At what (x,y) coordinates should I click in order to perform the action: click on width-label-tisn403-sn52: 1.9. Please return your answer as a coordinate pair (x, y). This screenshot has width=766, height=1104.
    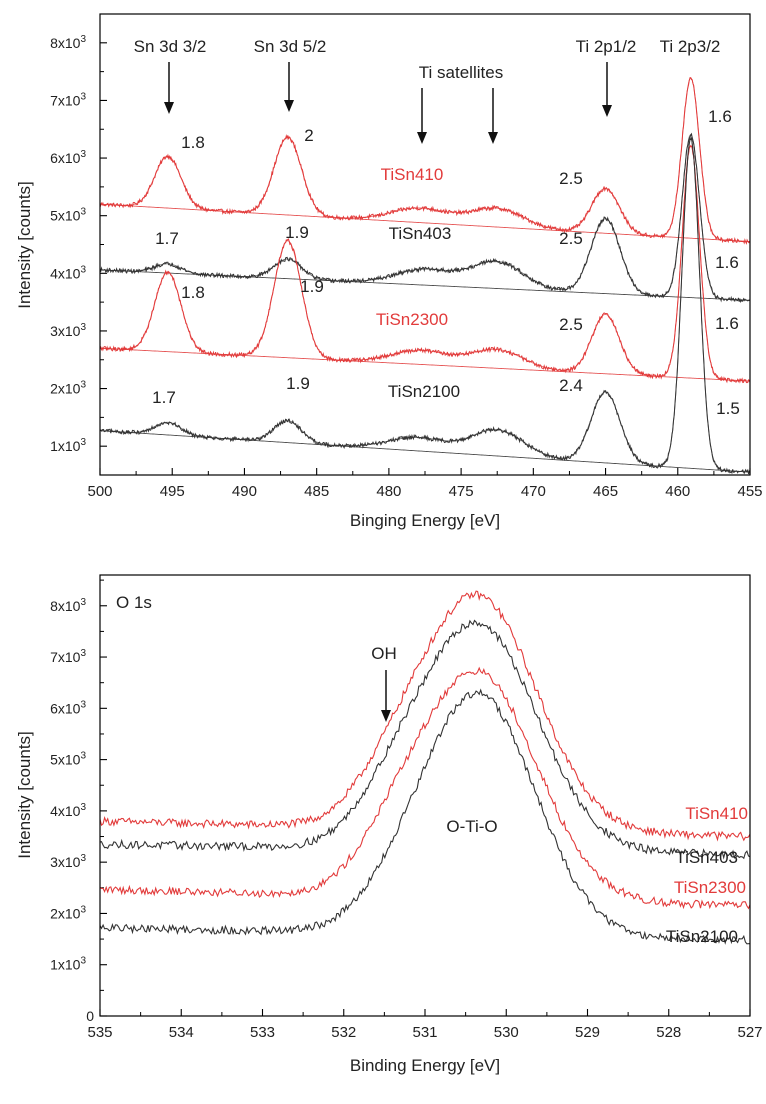
    Looking at the image, I should click on (297, 232).